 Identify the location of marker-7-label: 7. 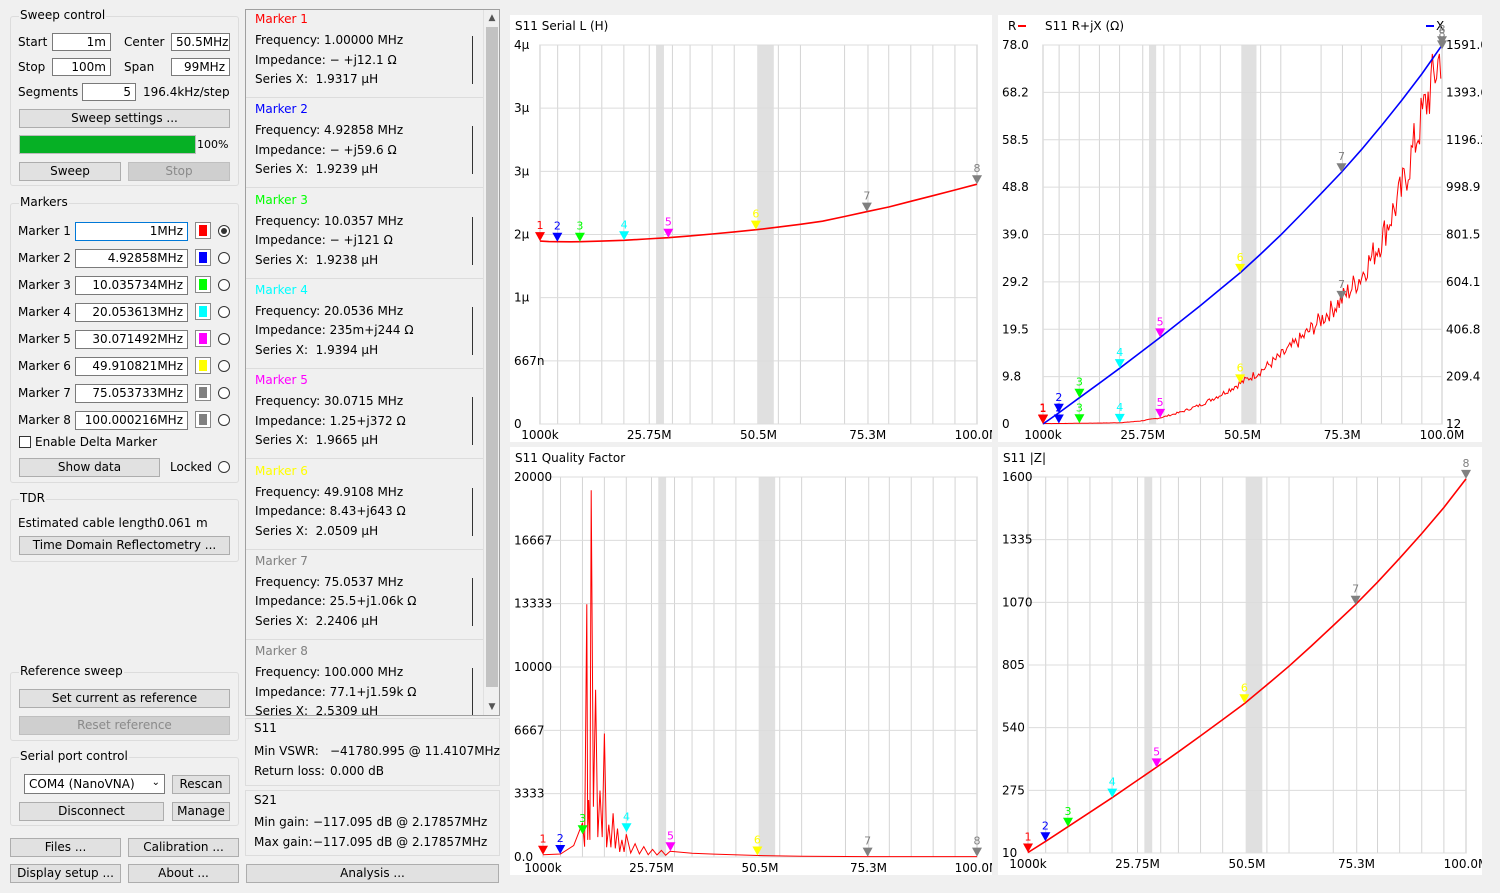
(866, 196).